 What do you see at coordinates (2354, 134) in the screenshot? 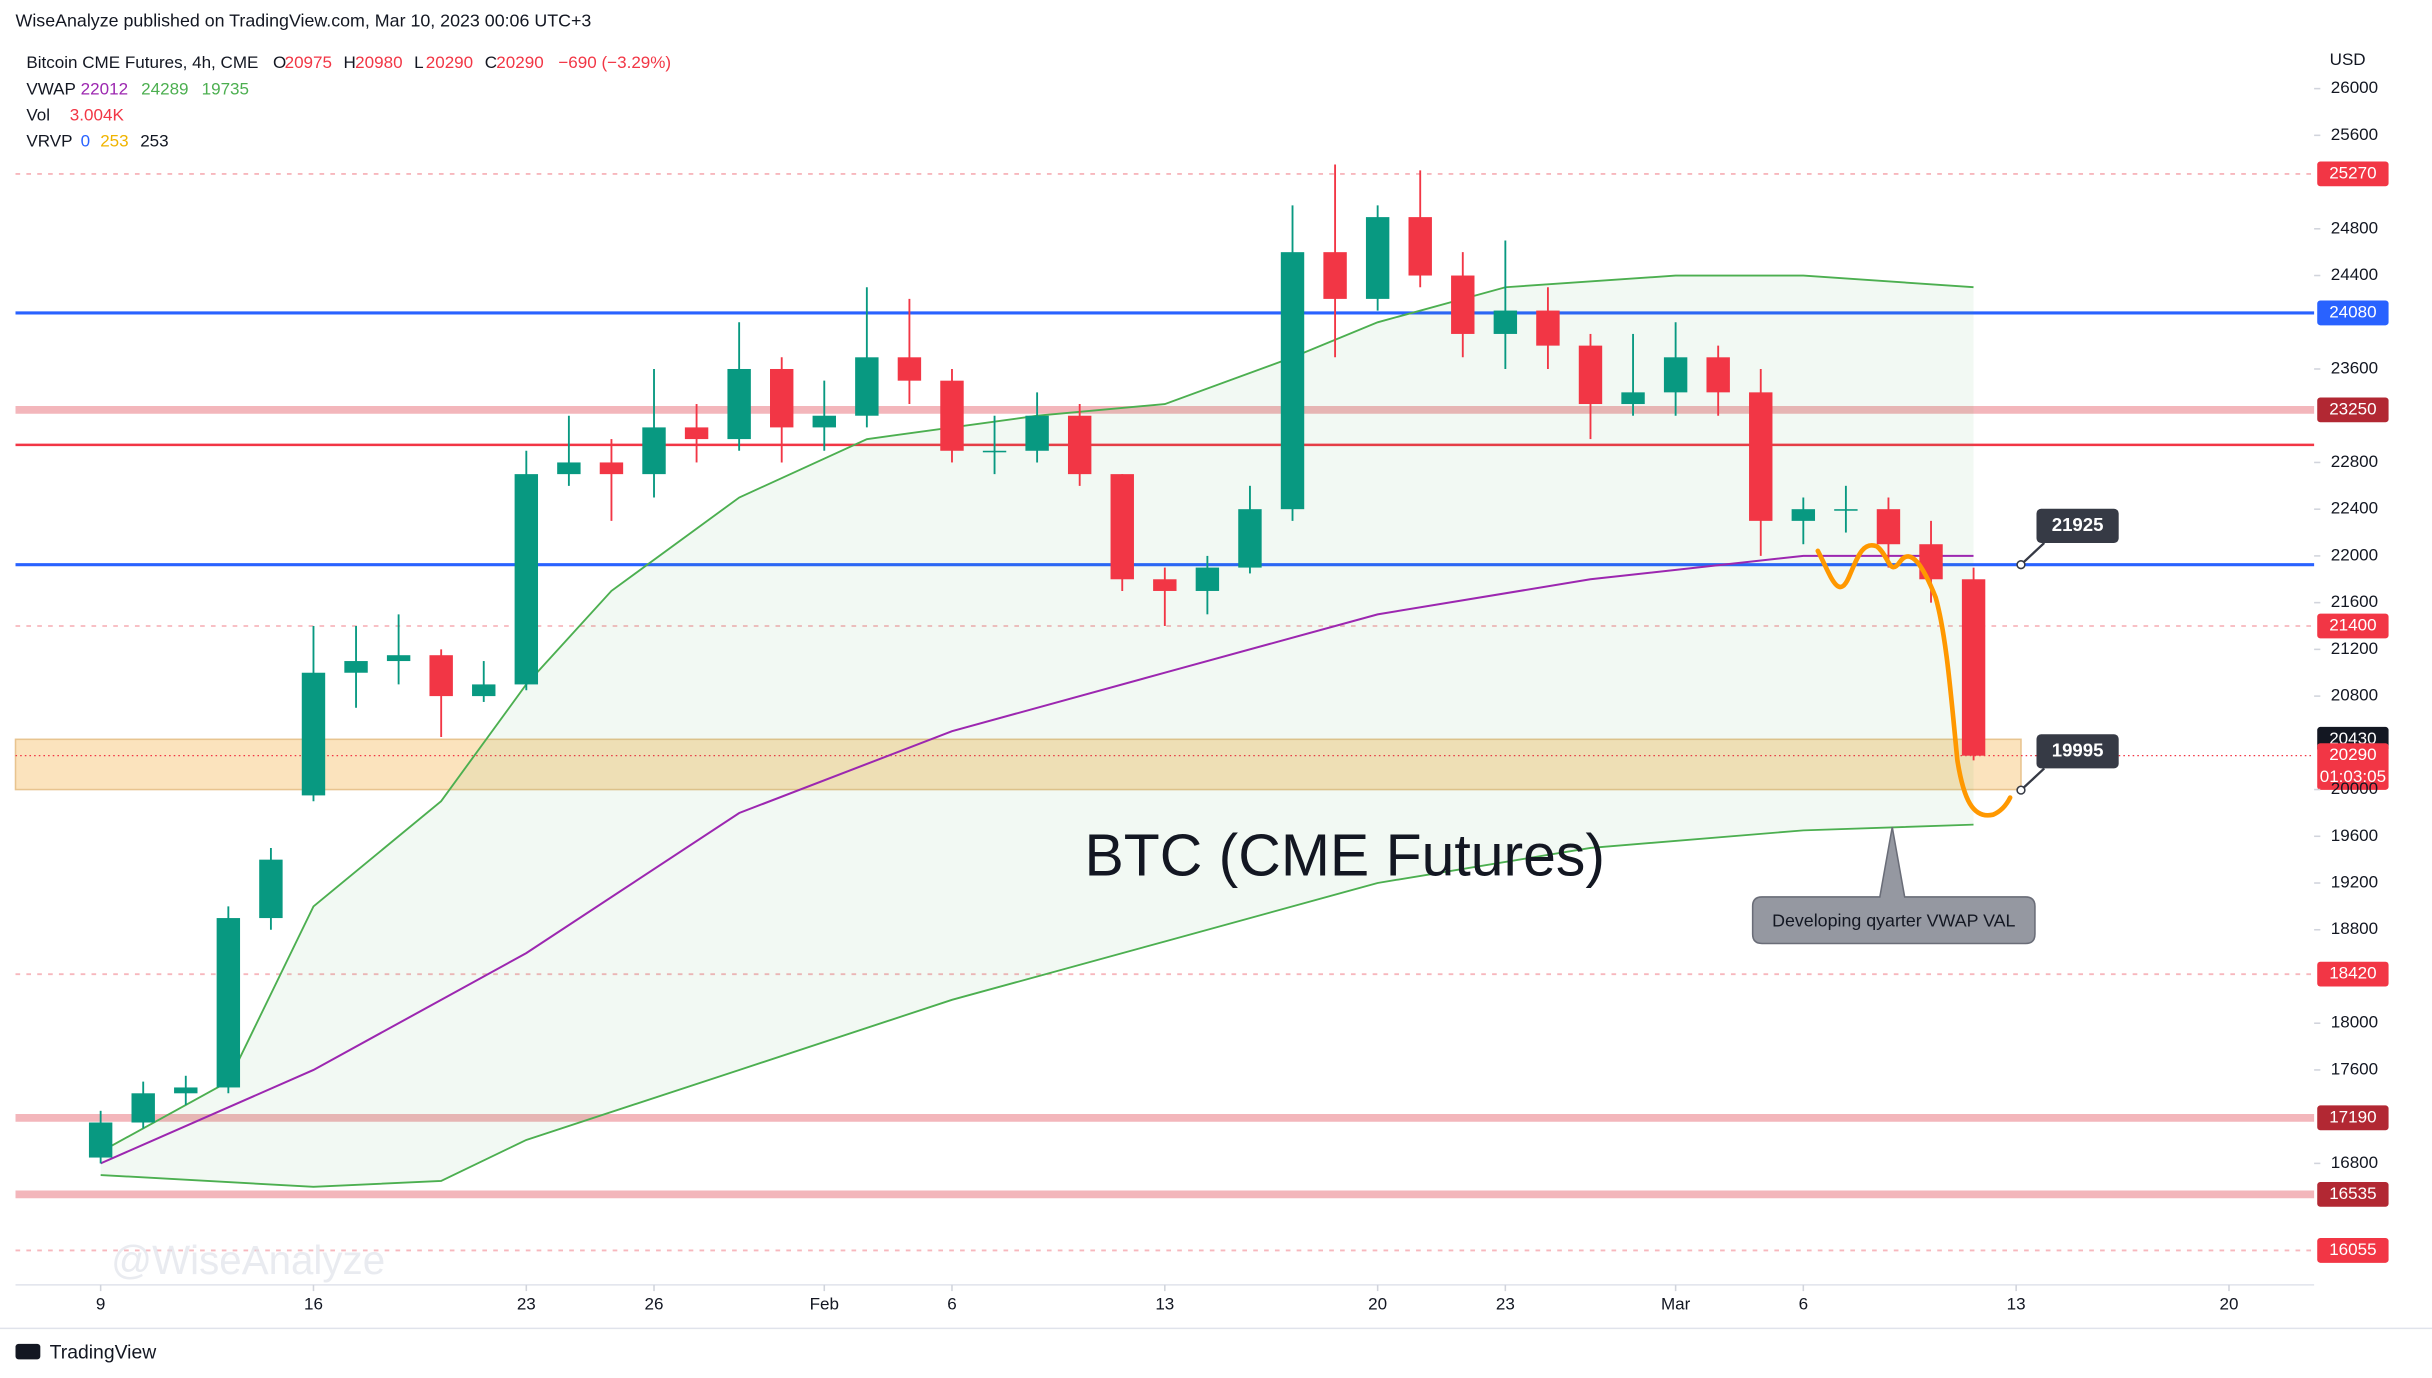
I see `y-tick-label: 25600` at bounding box center [2354, 134].